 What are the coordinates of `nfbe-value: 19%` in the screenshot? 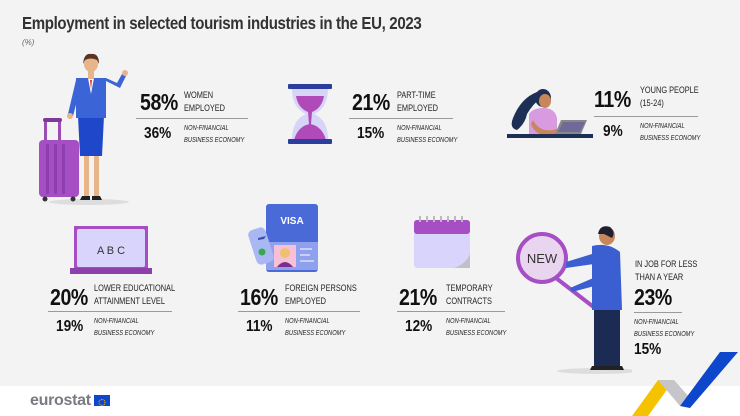 It's located at (70, 326).